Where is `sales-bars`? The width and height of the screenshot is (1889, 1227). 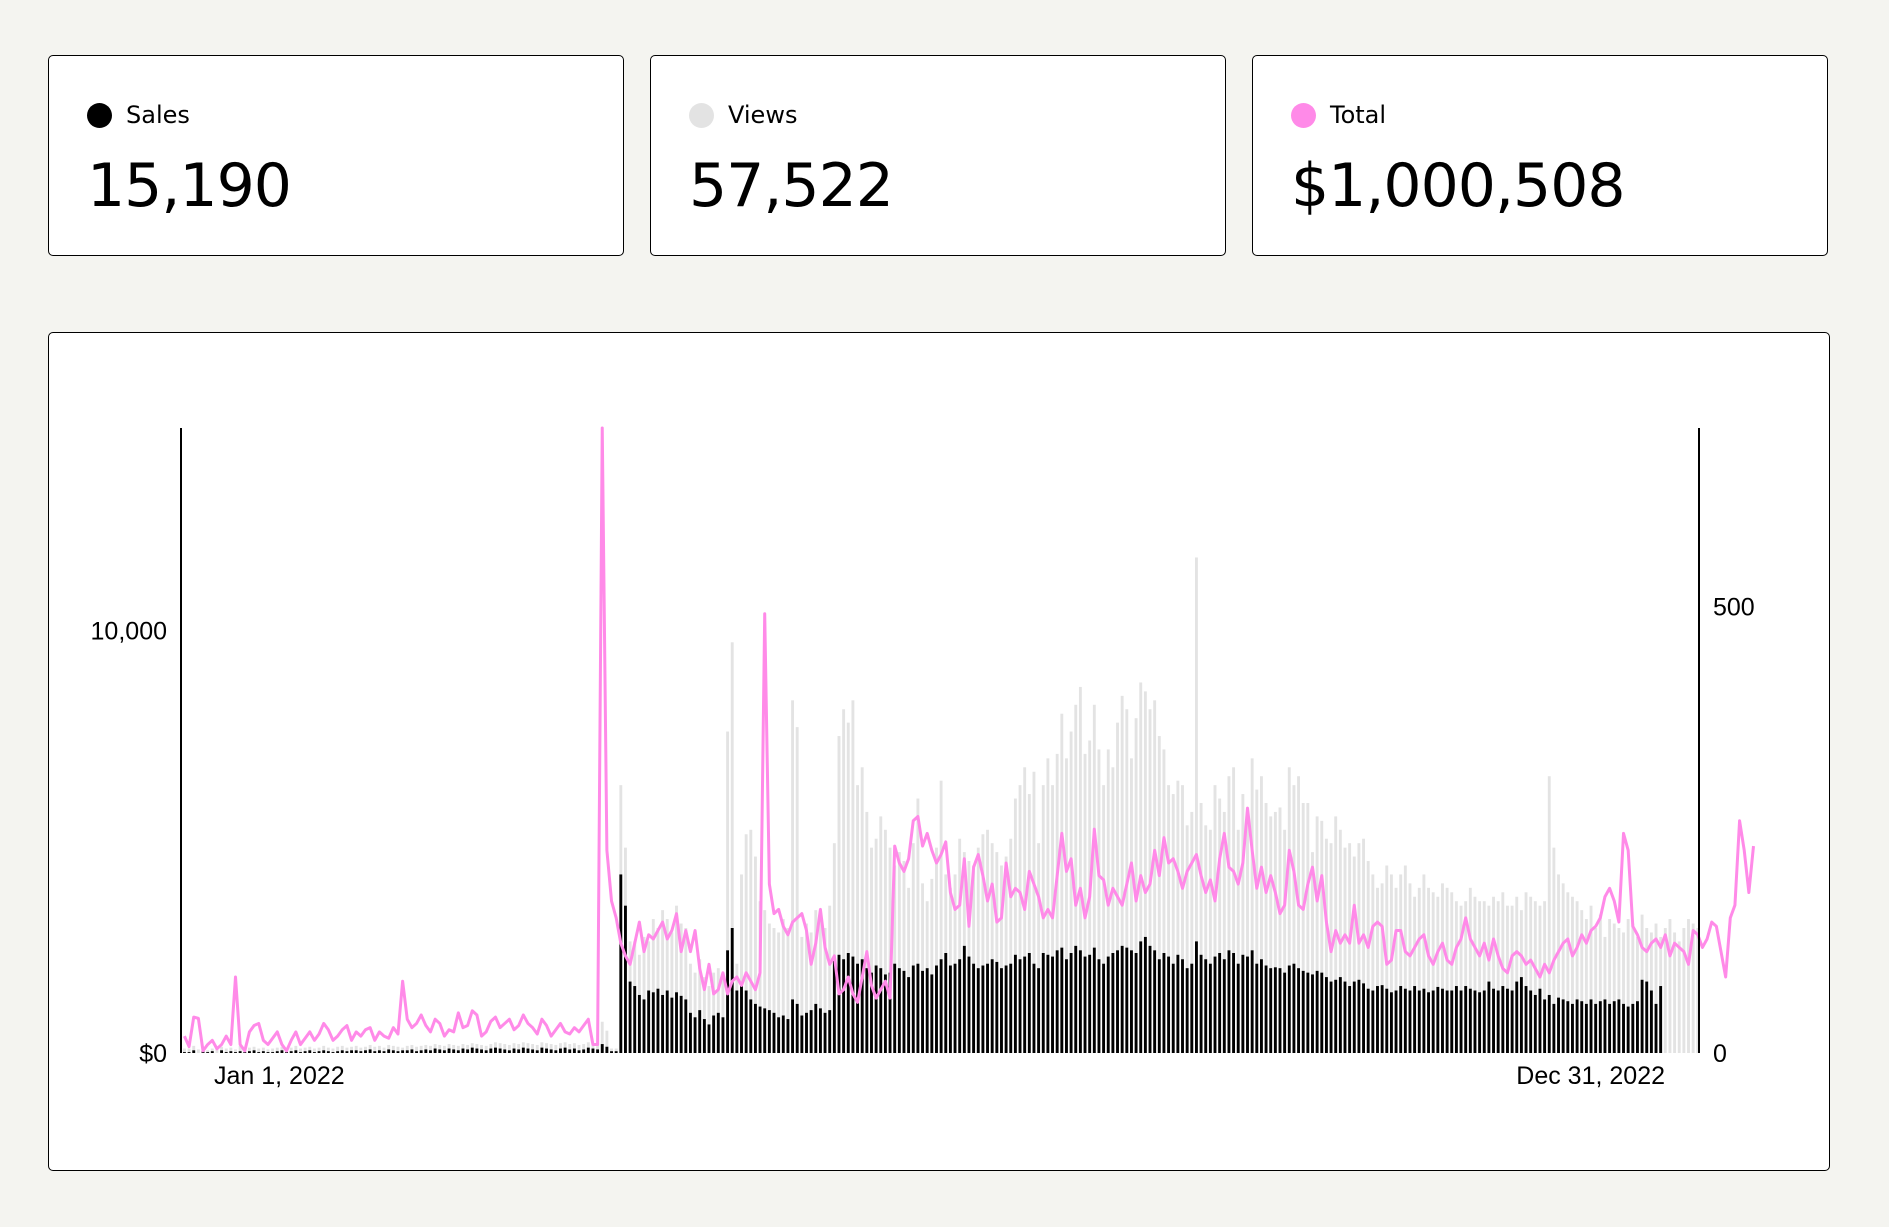 sales-bars is located at coordinates (923, 963).